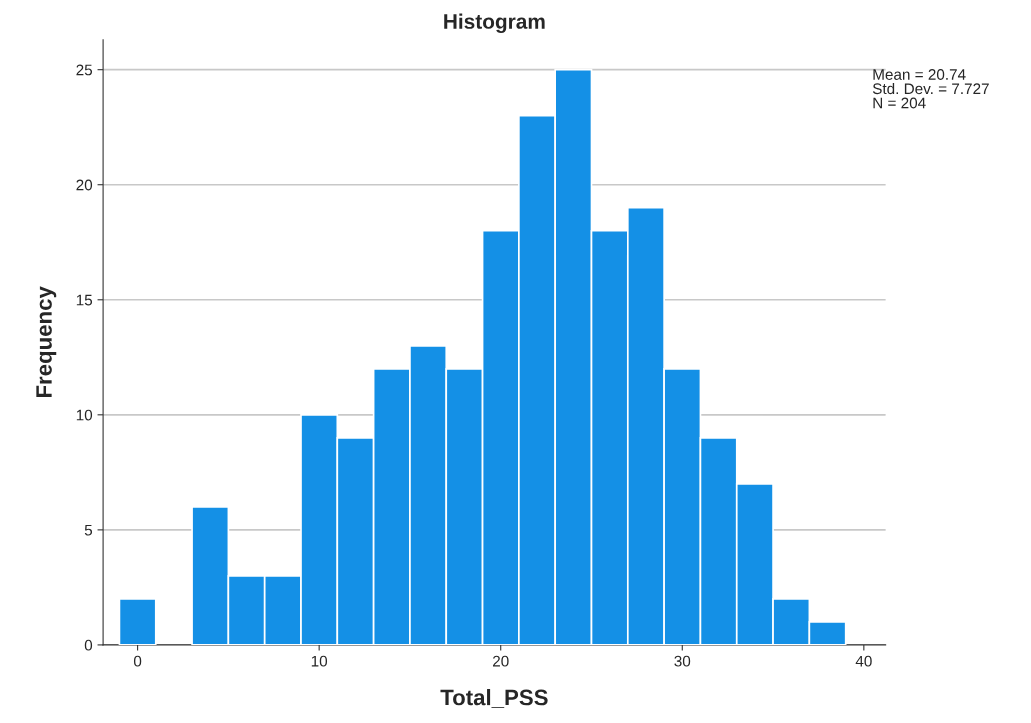 The width and height of the screenshot is (1031, 723). What do you see at coordinates (84, 300) in the screenshot?
I see `y-tick-label: 15` at bounding box center [84, 300].